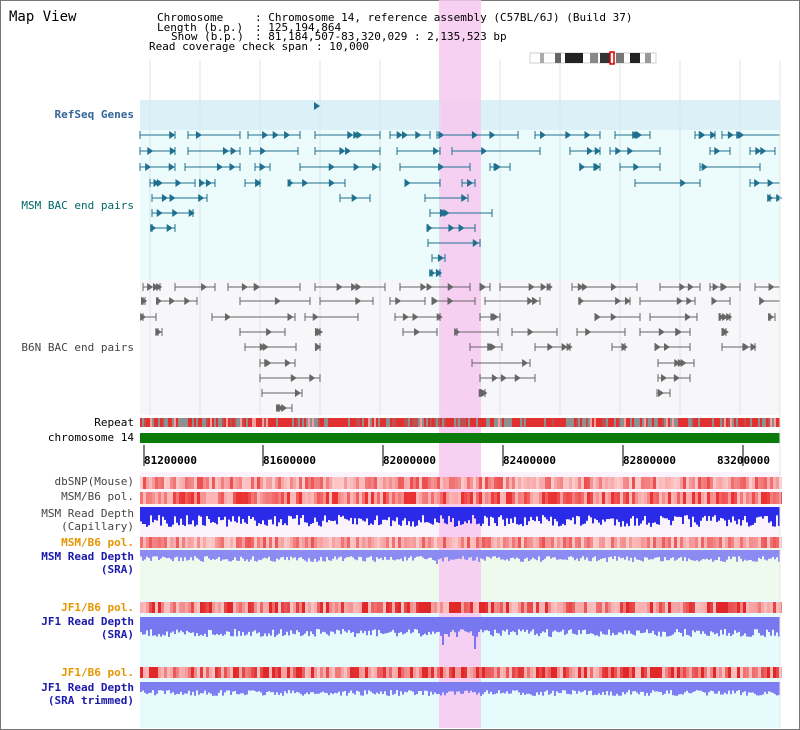  What do you see at coordinates (97, 542) in the screenshot?
I see `track-label-msm-b6-pol-2: MSM/B6 pol.` at bounding box center [97, 542].